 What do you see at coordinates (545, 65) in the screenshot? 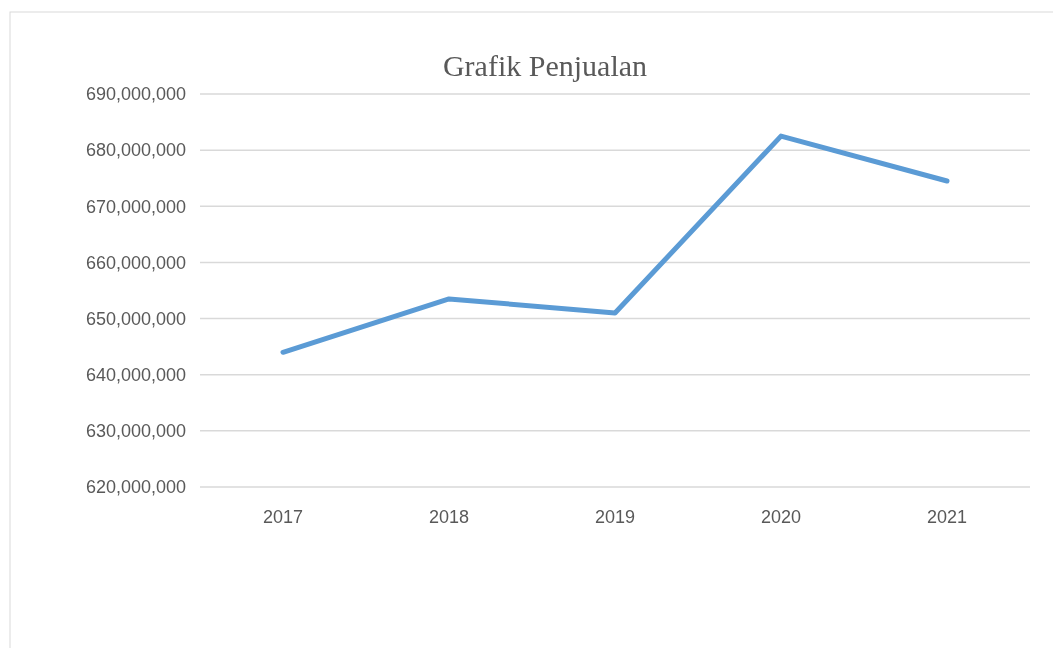
I see `chart-title: Grafik Penjualan` at bounding box center [545, 65].